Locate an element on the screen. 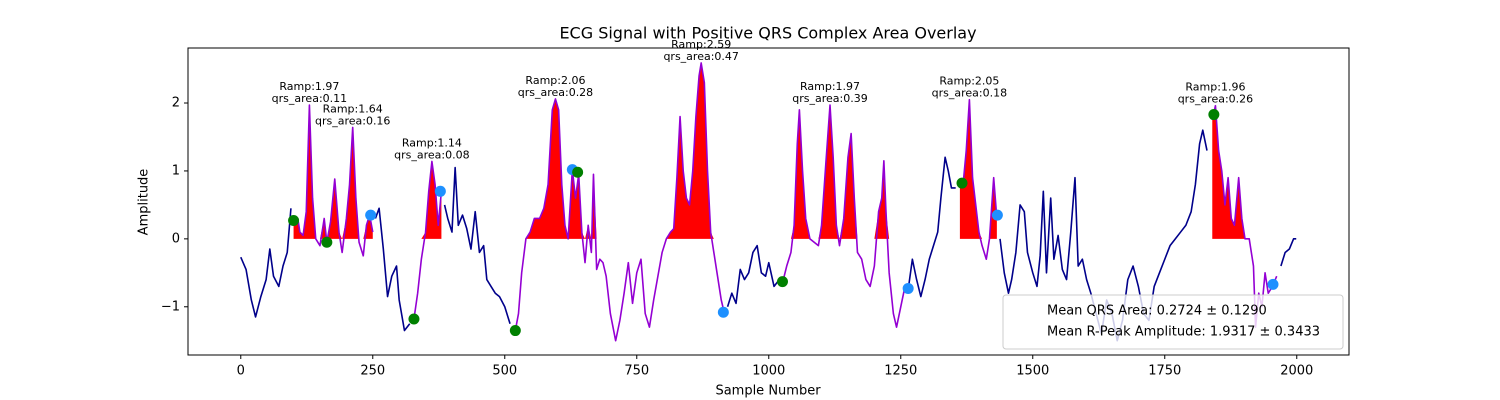 This screenshot has width=1500, height=400. y-tick-label: 1 is located at coordinates (176, 170).